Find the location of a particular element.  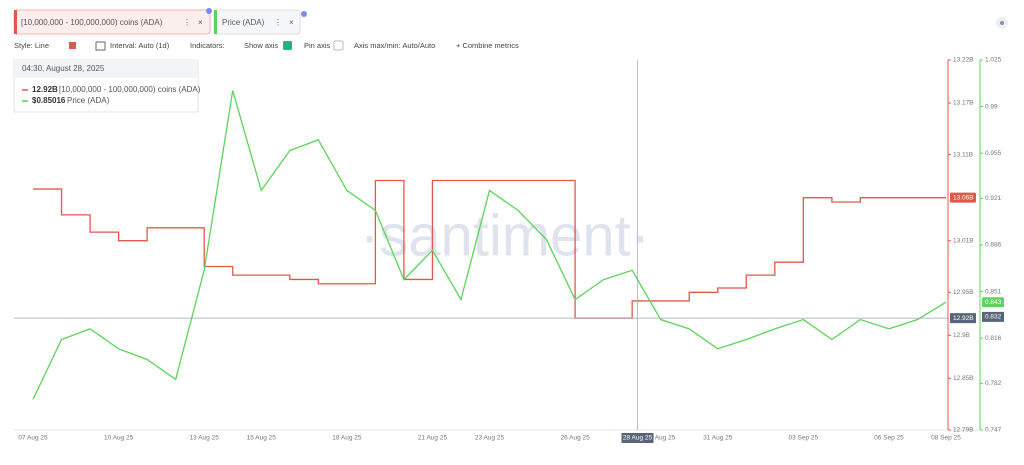

crosshair-y2-label: 0.832 is located at coordinates (993, 317).